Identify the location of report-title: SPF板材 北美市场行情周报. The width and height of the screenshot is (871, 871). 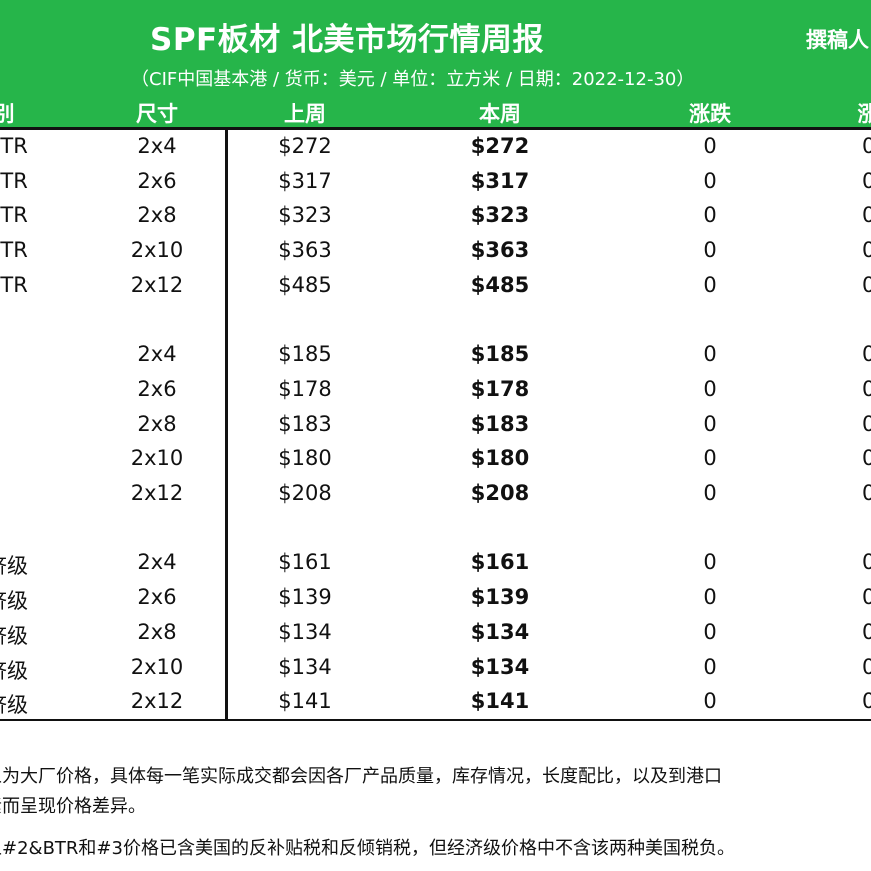
(347, 40).